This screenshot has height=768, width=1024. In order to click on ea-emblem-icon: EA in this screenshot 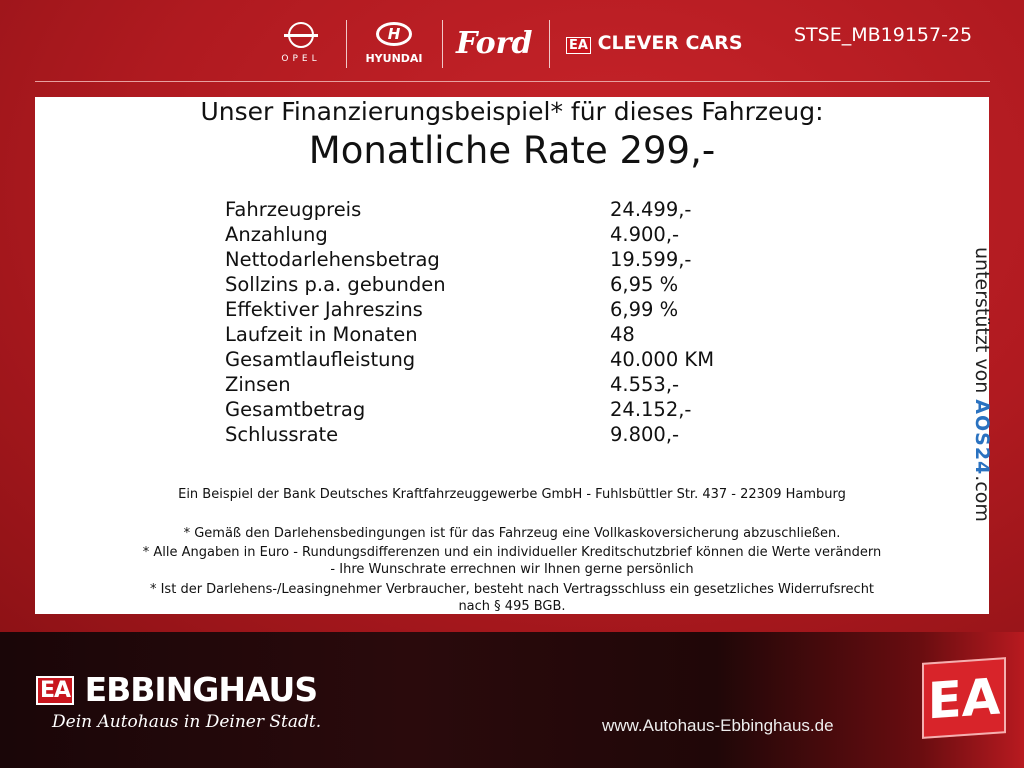, I will do `click(964, 698)`.